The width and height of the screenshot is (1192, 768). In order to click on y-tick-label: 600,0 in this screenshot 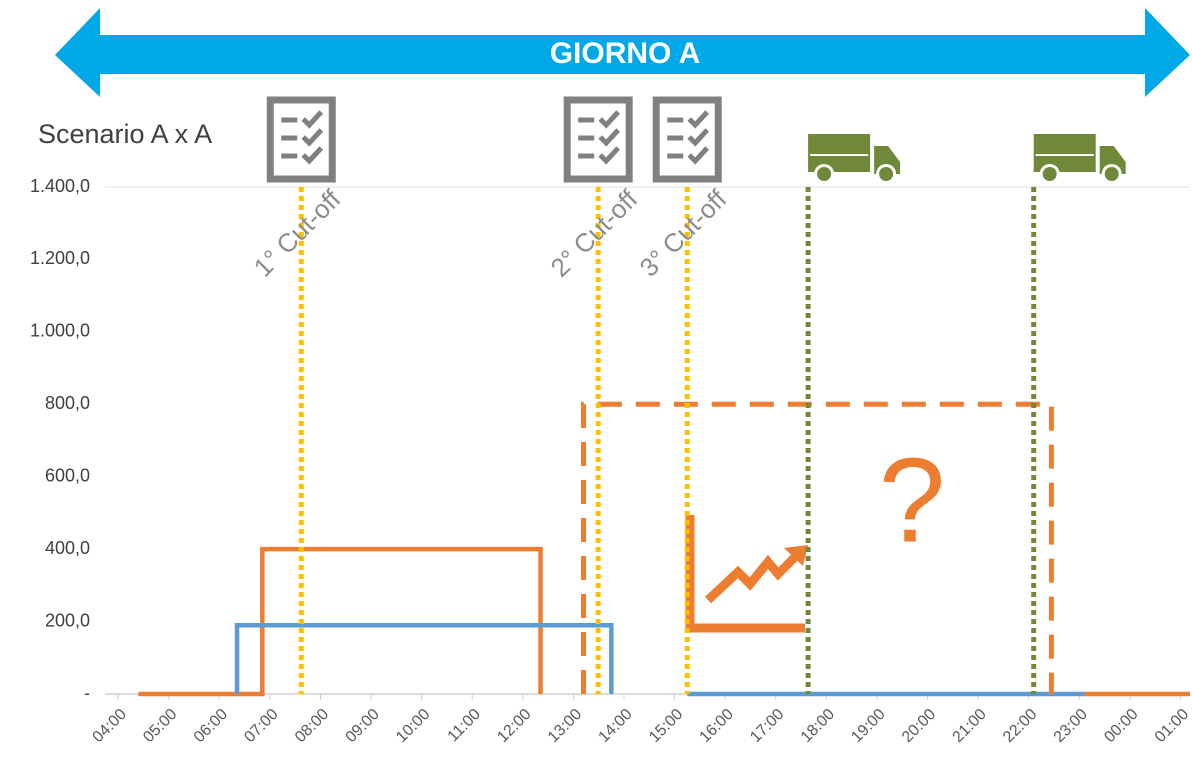, I will do `click(67, 475)`.